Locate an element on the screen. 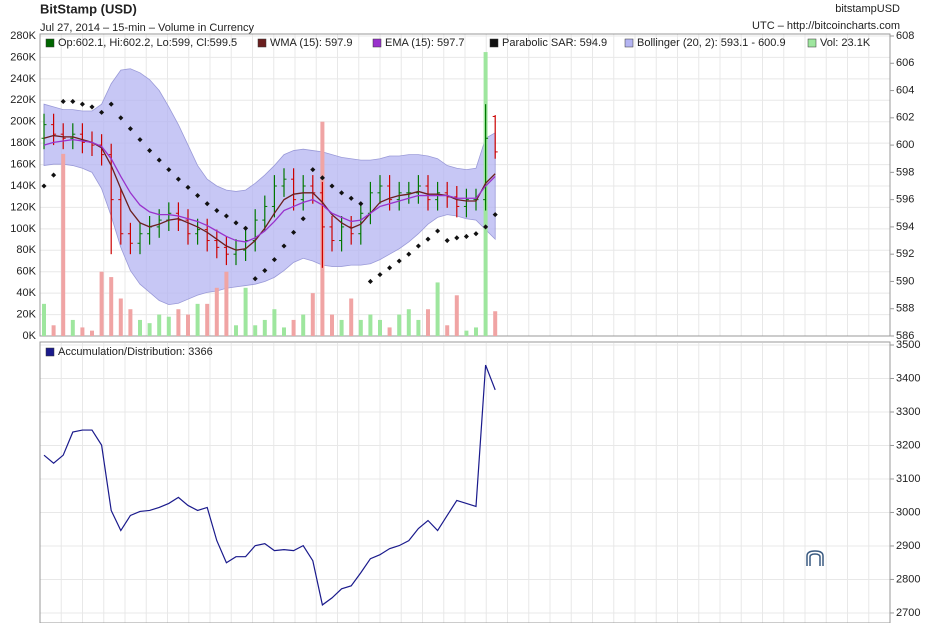 The image size is (945, 623). legend-label: Parabolic SAR: 594.9 is located at coordinates (554, 43).